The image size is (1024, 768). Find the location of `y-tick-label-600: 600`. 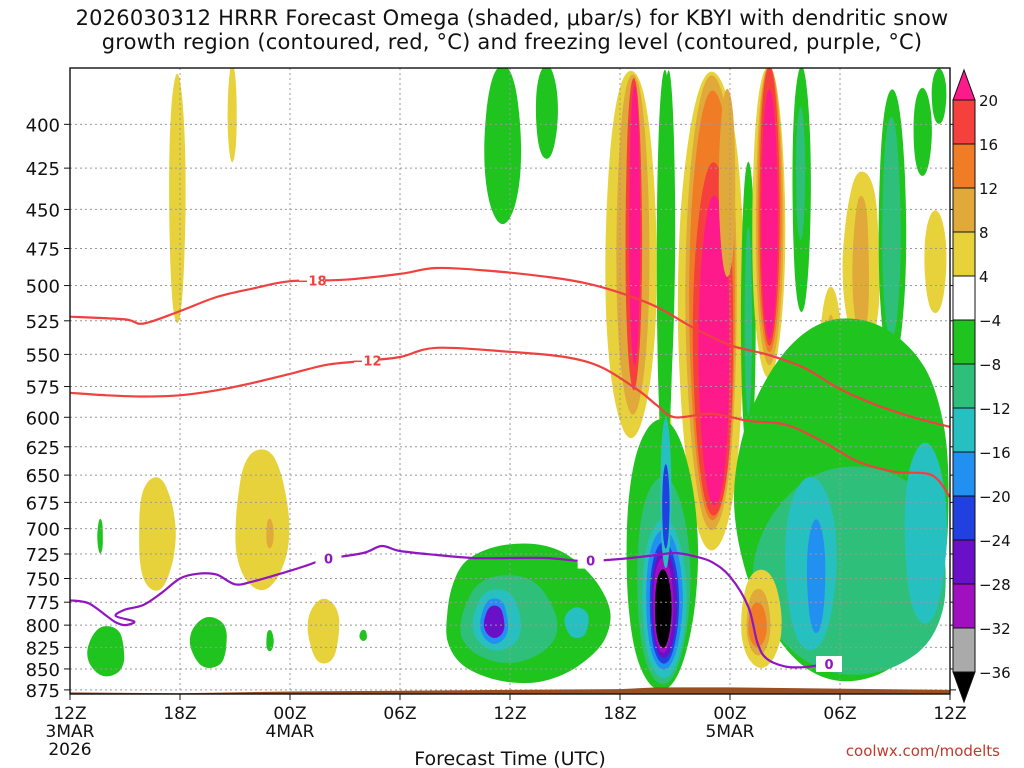

y-tick-label-600: 600 is located at coordinates (43, 418).